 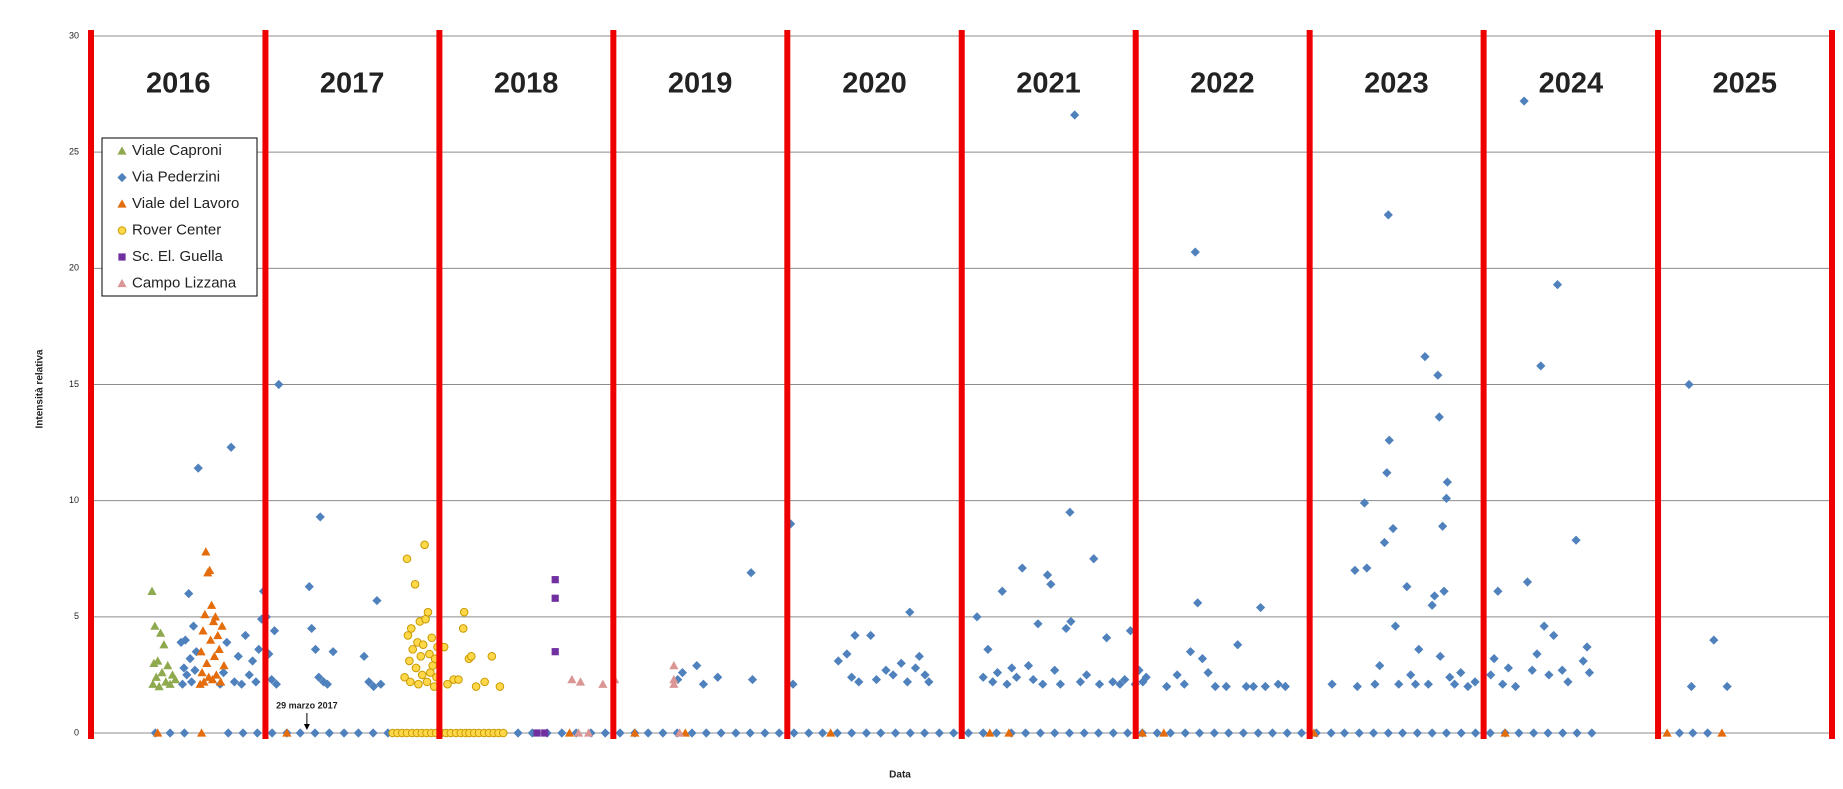 I want to click on legend-label: Rover Center, so click(x=176, y=229).